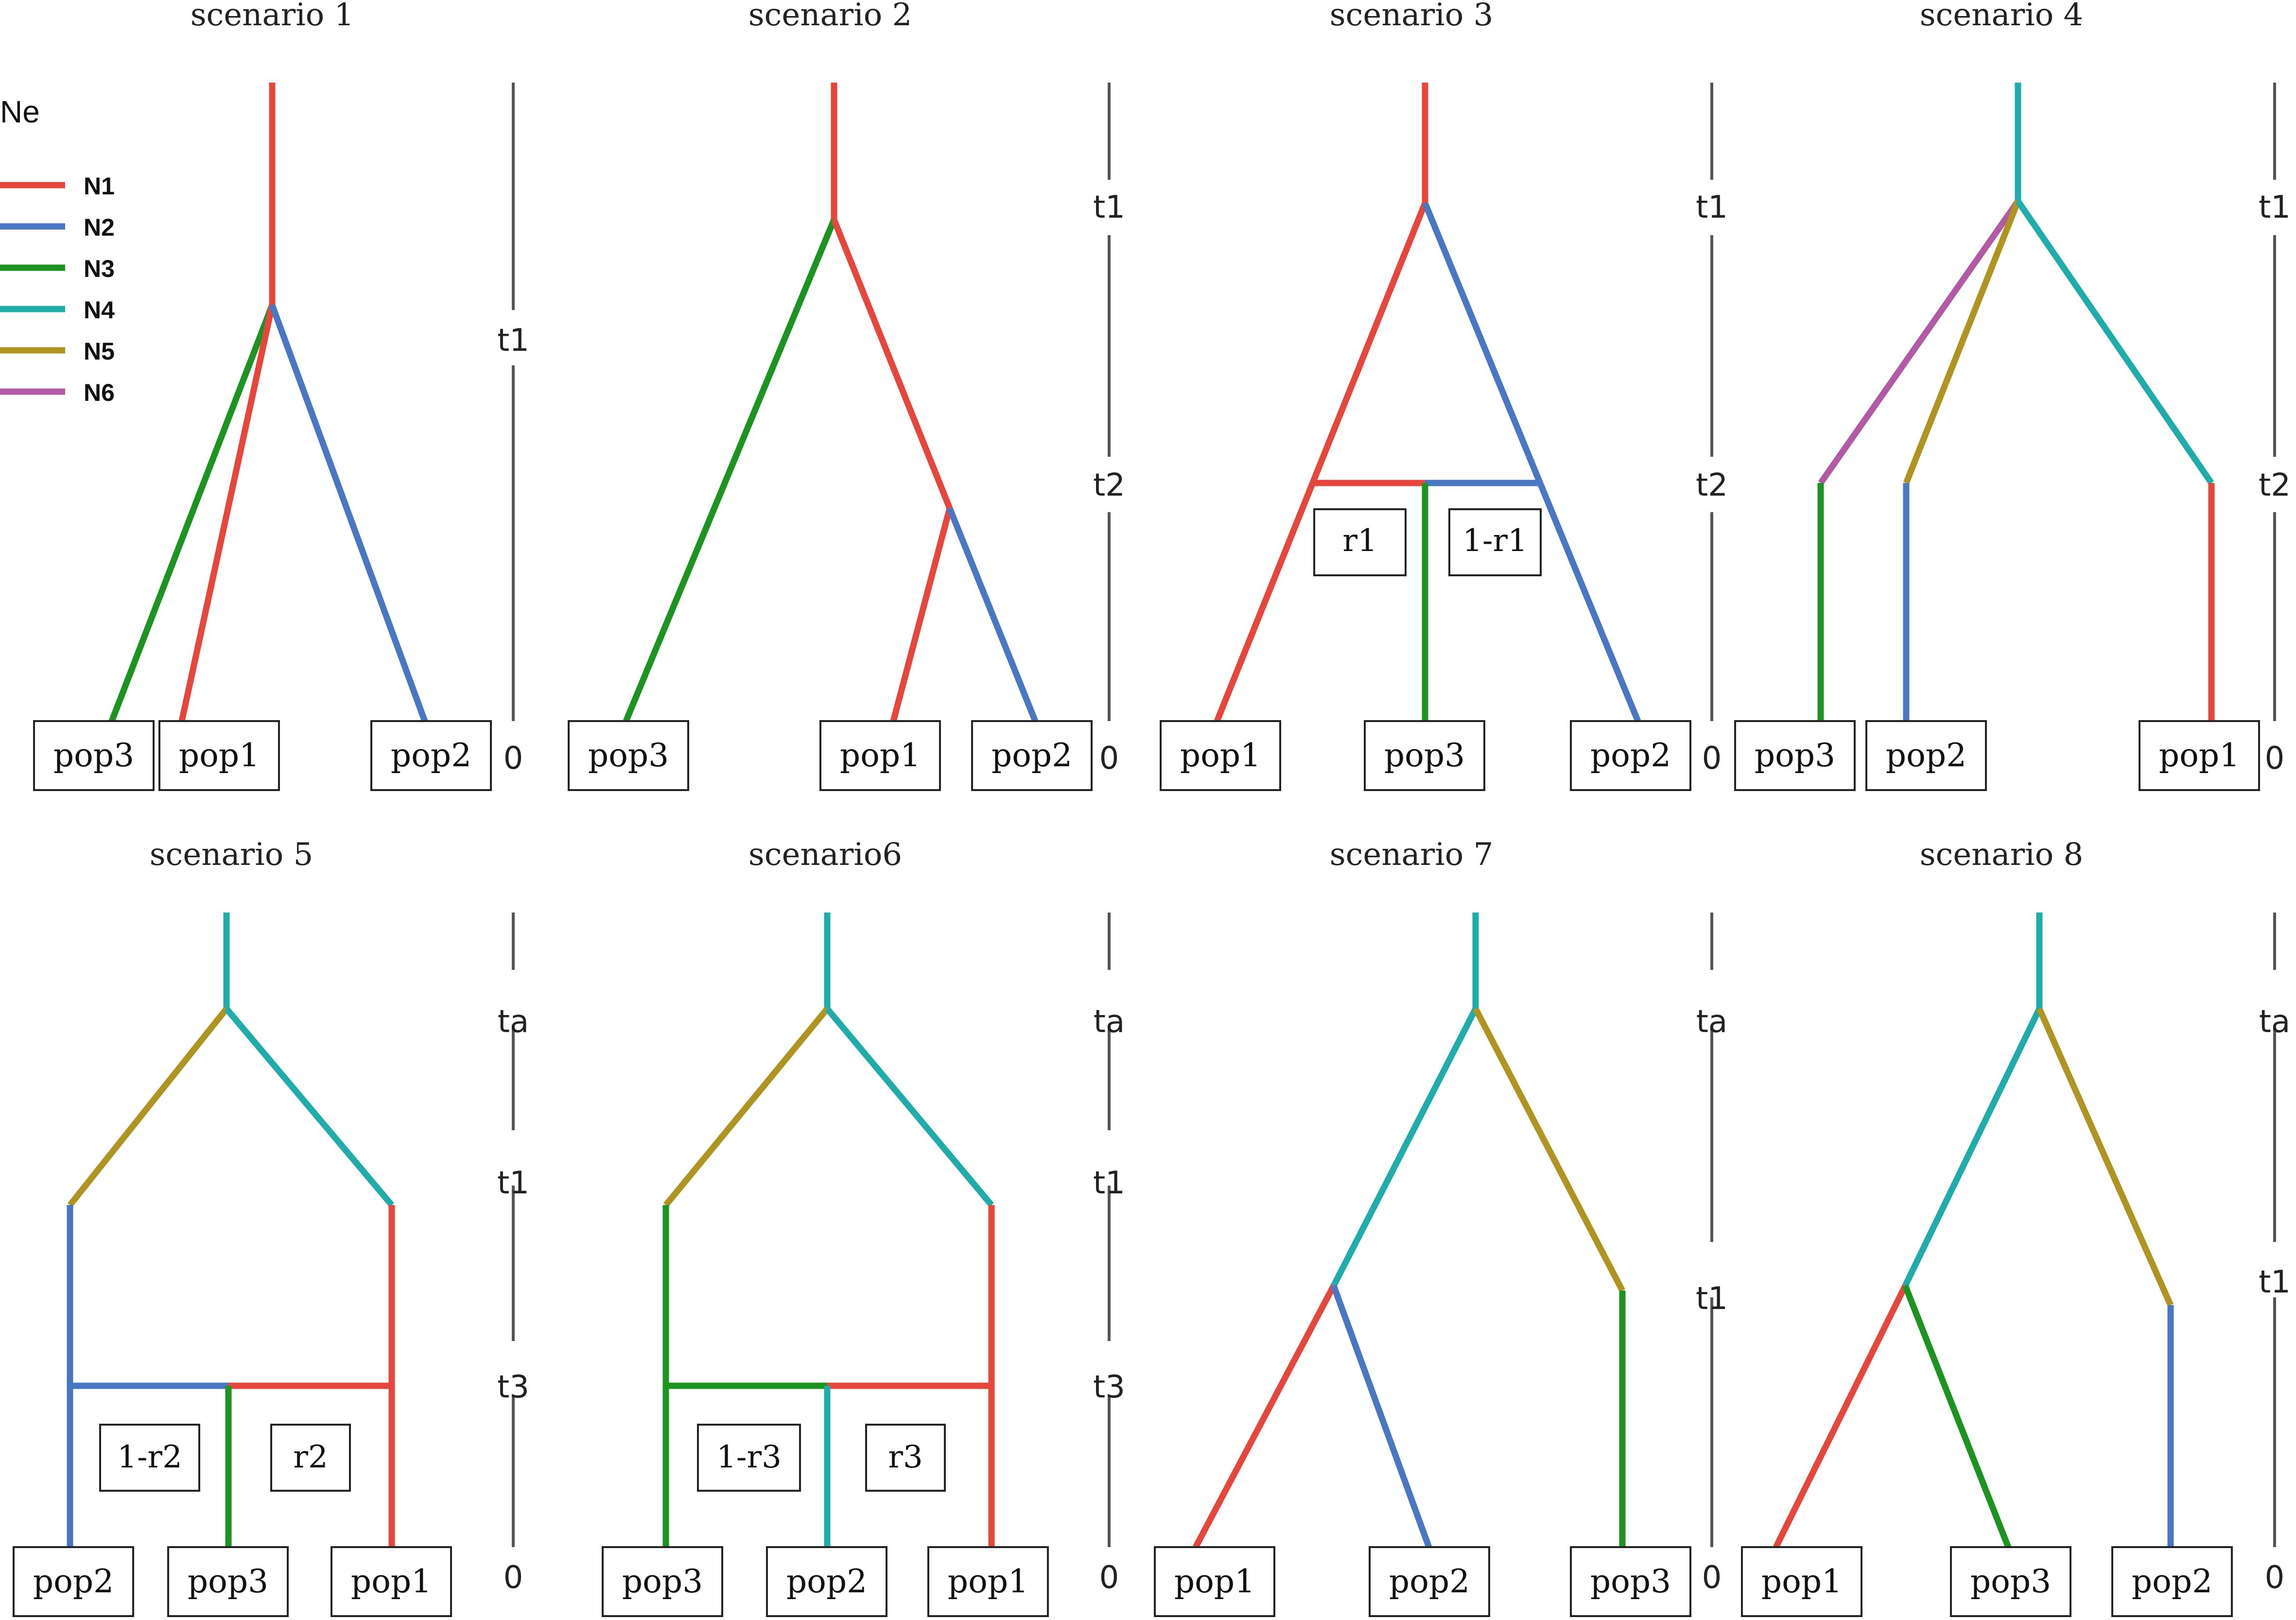  Describe the element at coordinates (272, 16) in the screenshot. I see `scenario-title: scenario 1` at that location.